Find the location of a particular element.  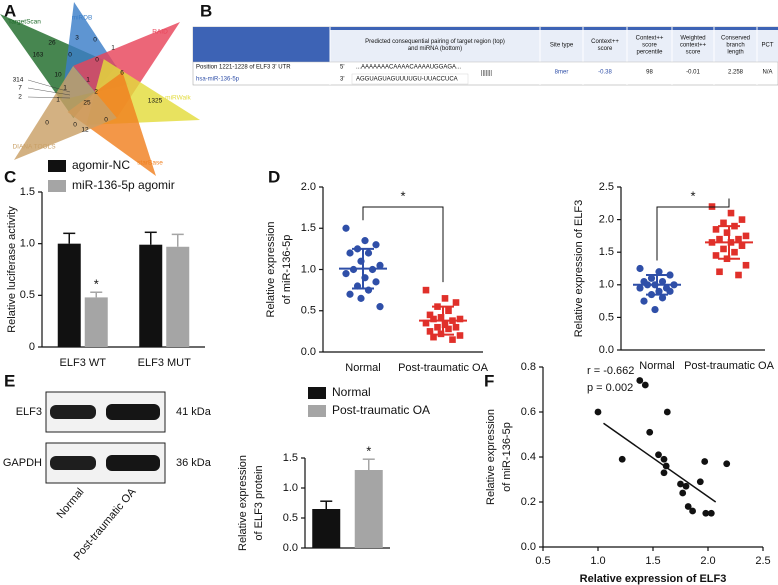

table-seq: AGGUAGUAGUUUUGU-UUACCUCA is located at coordinates (407, 80).